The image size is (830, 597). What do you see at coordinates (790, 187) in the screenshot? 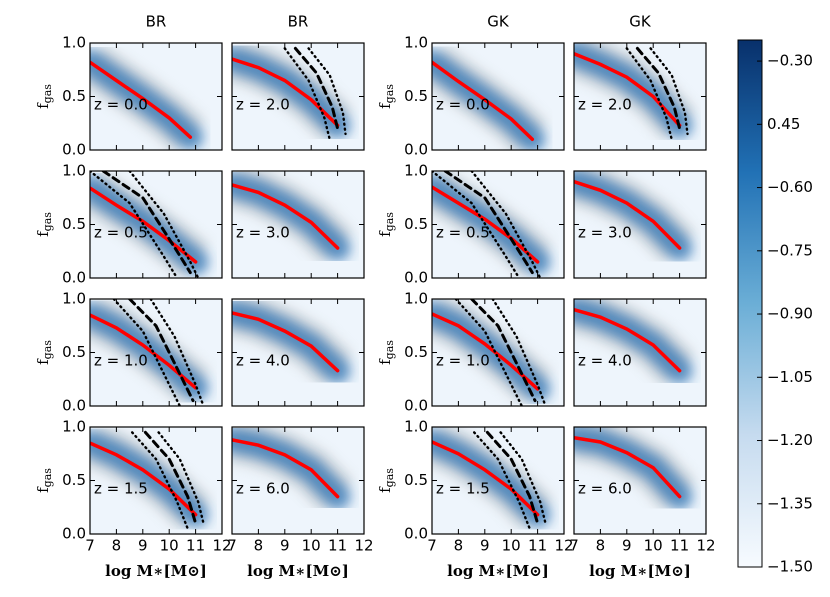
I see `colorbar-tick-label: −0.60` at bounding box center [790, 187].